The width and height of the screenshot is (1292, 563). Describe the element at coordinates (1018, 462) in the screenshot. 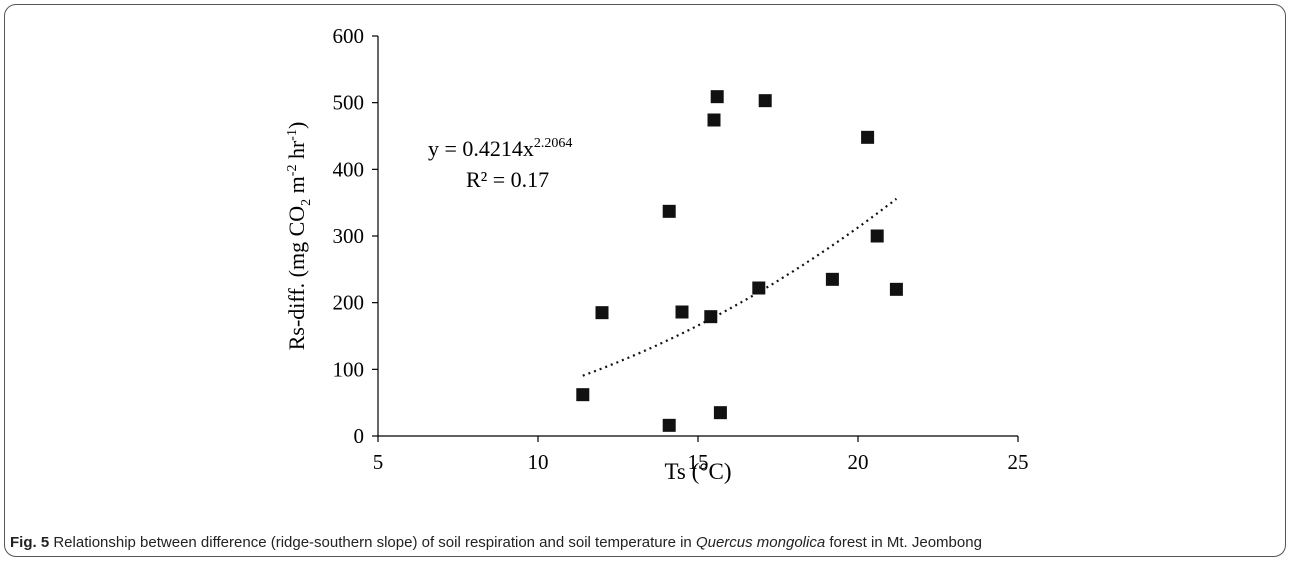

I see `x-tick-label: 25` at that location.